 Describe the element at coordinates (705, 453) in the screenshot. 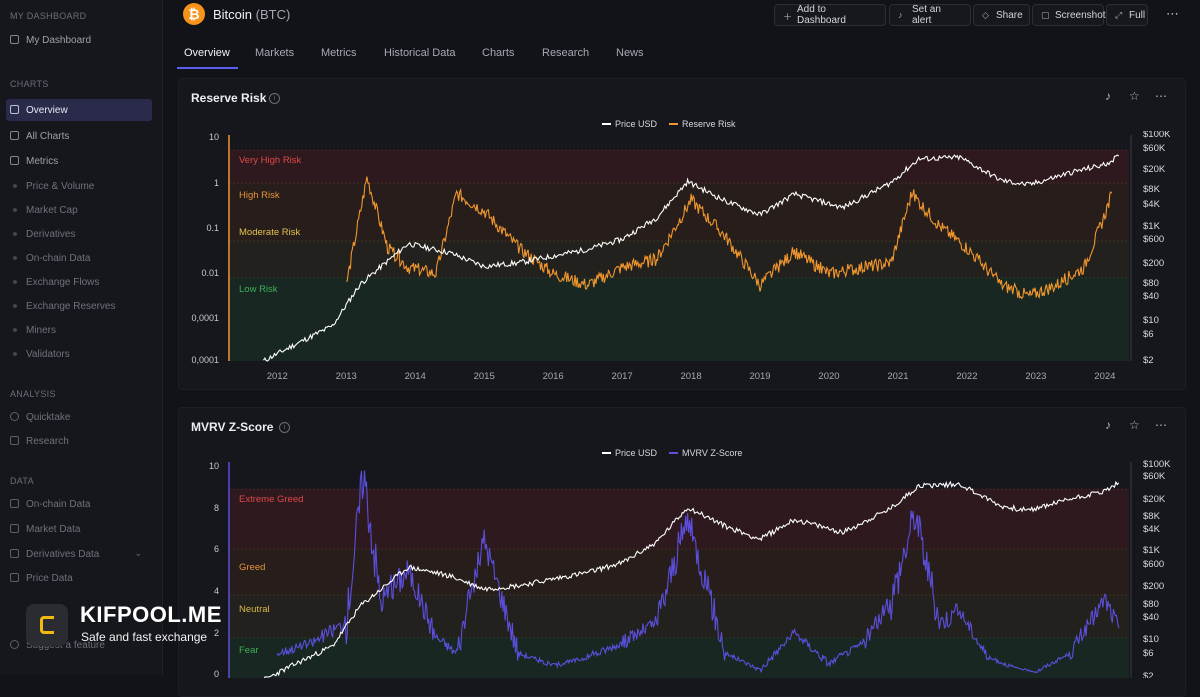

I see `legend-item-metric: MVRV Z-Score` at that location.